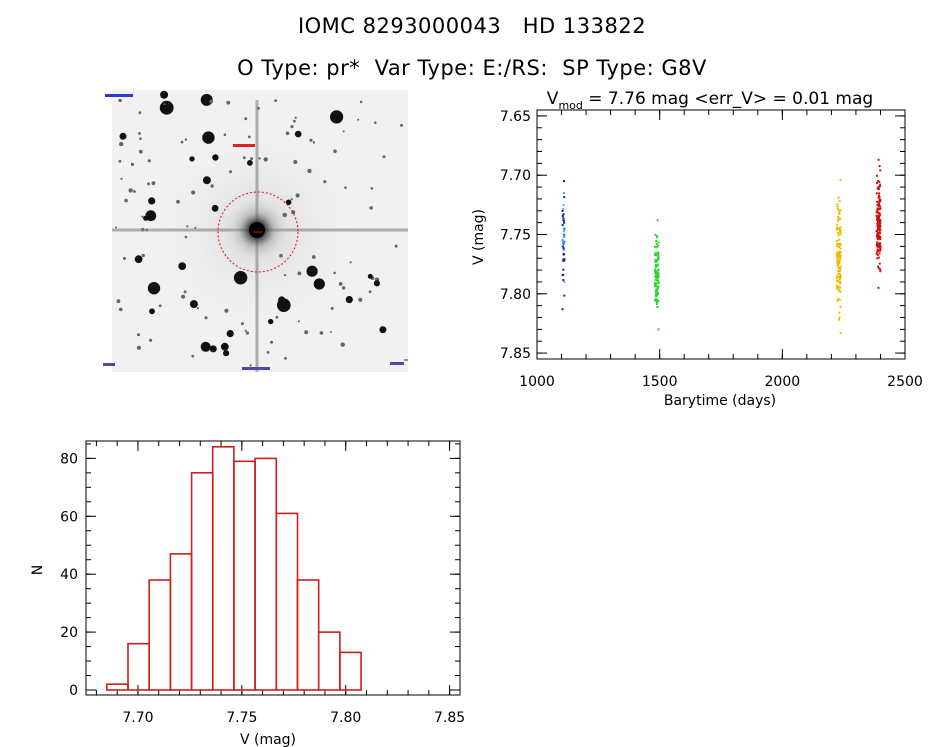  What do you see at coordinates (273, 568) in the screenshot?
I see `histogram-plot-frame` at bounding box center [273, 568].